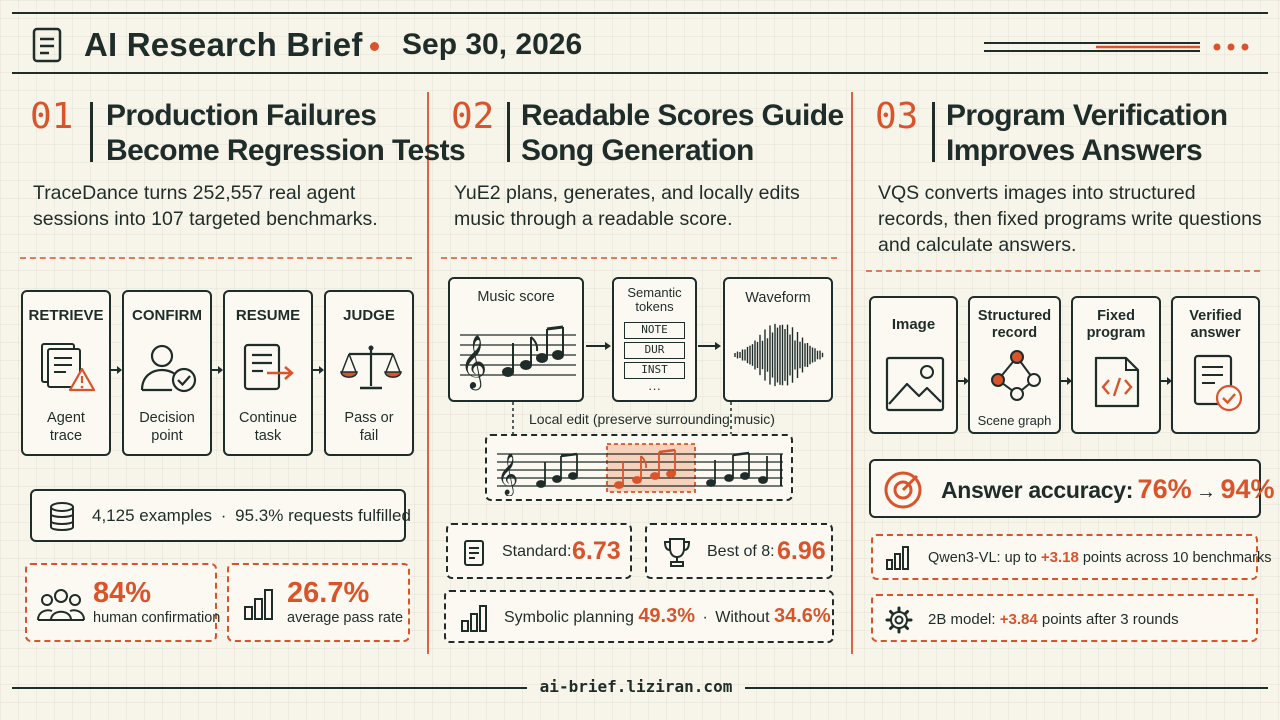 This screenshot has width=1280, height=720. I want to click on planning-text: Symbolic planning 49.3% · Without 34.6%, so click(667, 616).